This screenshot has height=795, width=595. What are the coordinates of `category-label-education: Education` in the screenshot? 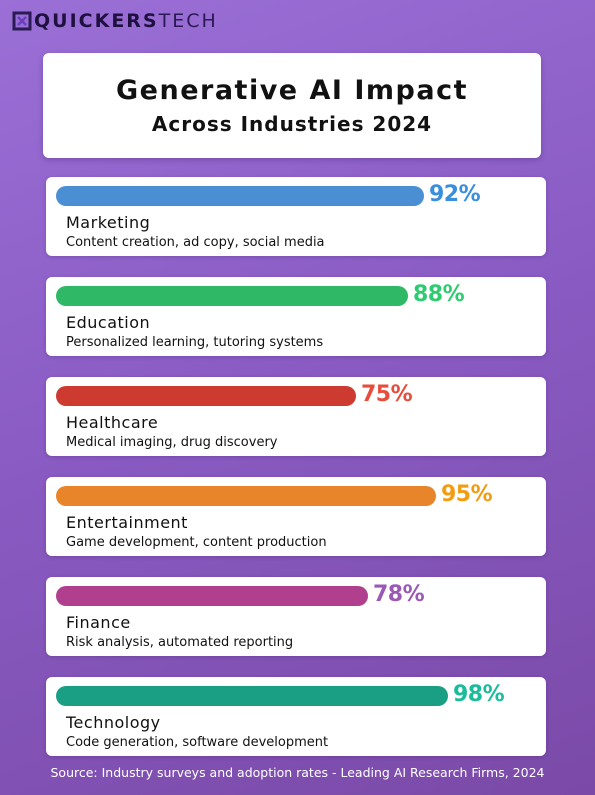 It's located at (108, 322).